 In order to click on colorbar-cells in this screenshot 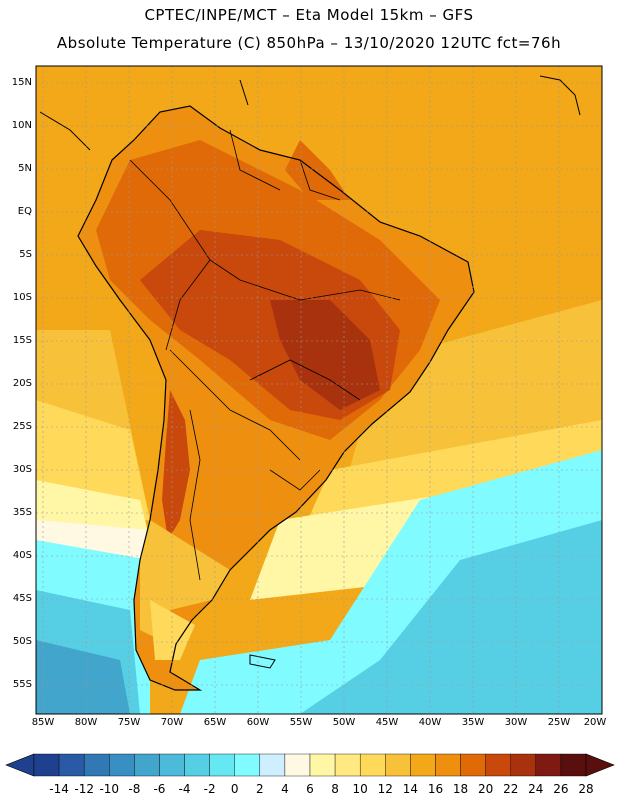, I will do `click(310, 765)`.